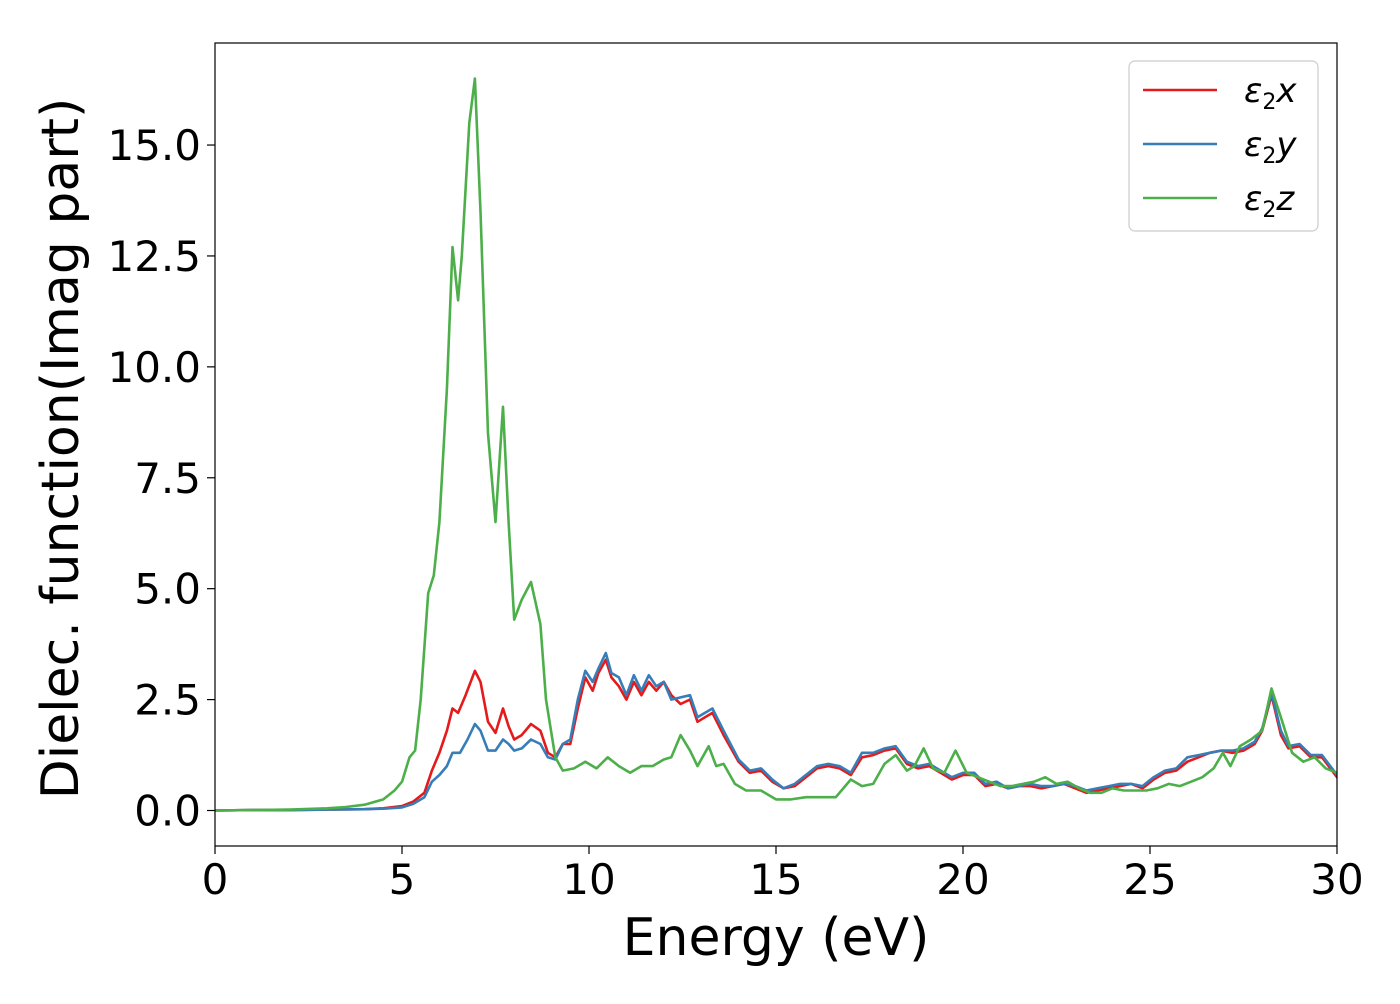 The image size is (1400, 1004). What do you see at coordinates (1149, 879) in the screenshot?
I see `x-tick-label: 25` at bounding box center [1149, 879].